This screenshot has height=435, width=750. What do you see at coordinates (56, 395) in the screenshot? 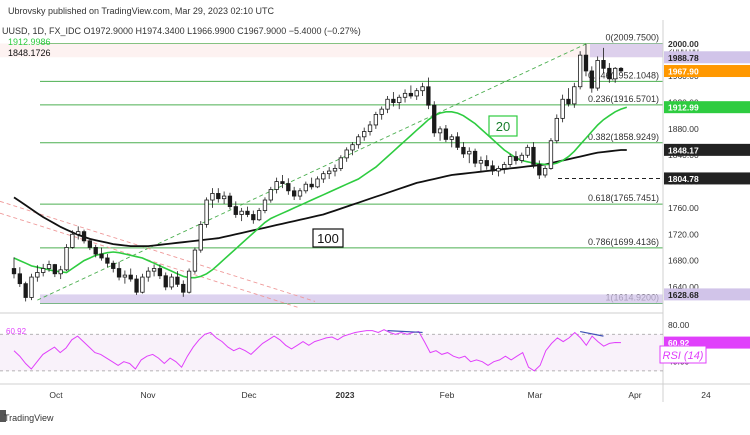
I see `time-tick-0: Oct` at bounding box center [56, 395].